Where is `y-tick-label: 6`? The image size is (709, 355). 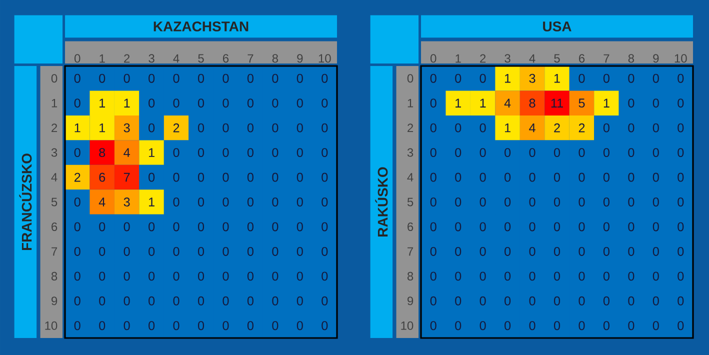 y-tick-label: 6 is located at coordinates (411, 226).